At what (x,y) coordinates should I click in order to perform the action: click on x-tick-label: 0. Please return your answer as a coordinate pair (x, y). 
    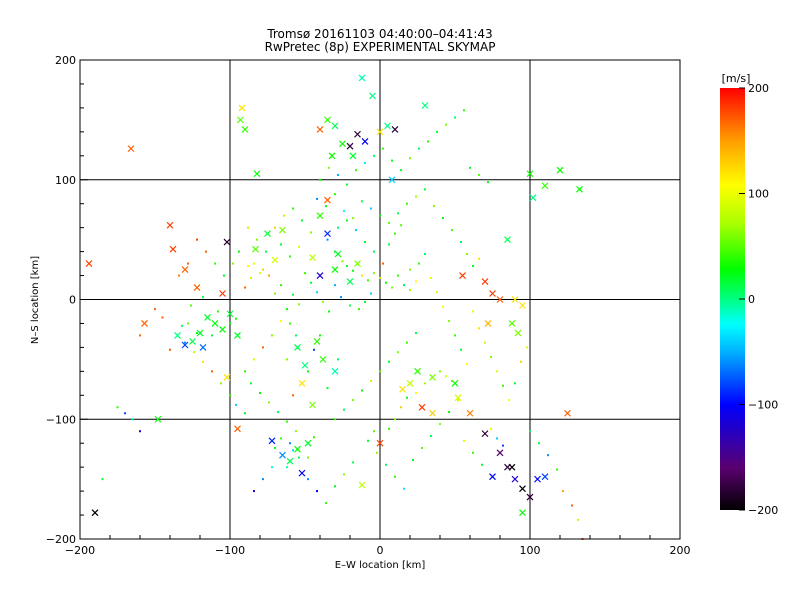
    Looking at the image, I should click on (380, 550).